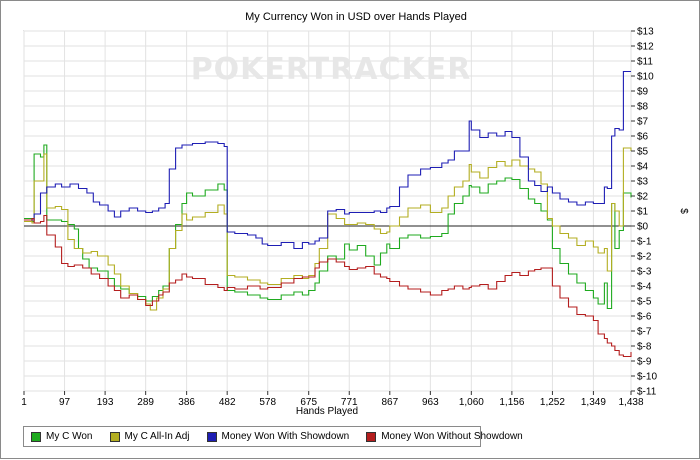 This screenshot has height=460, width=700. What do you see at coordinates (644, 302) in the screenshot?
I see `y-tick-label: $-5` at bounding box center [644, 302].